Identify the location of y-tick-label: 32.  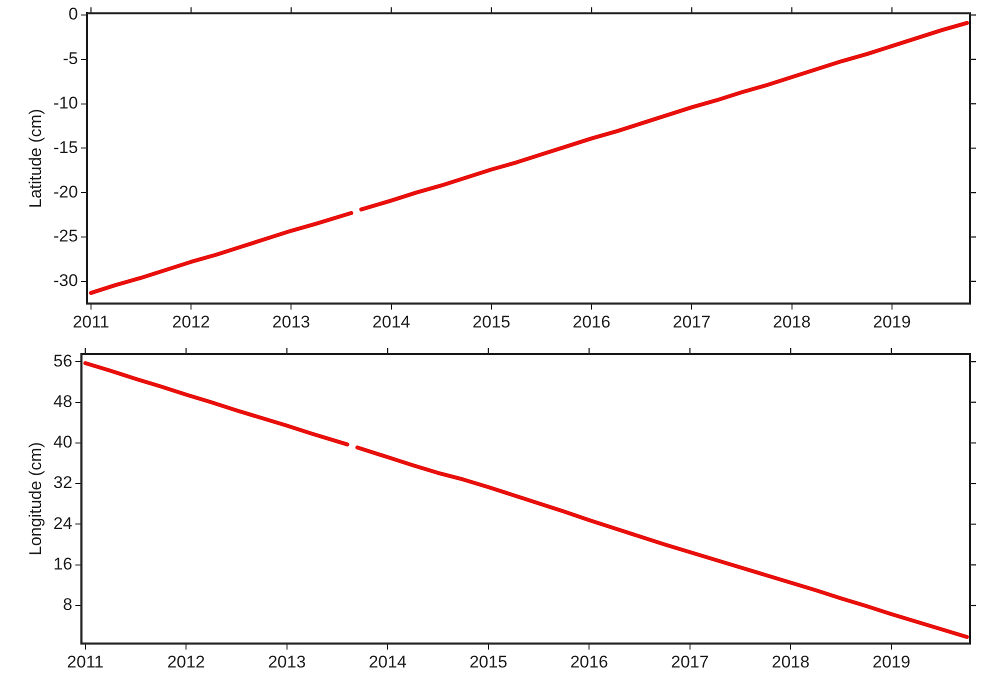
(62, 482).